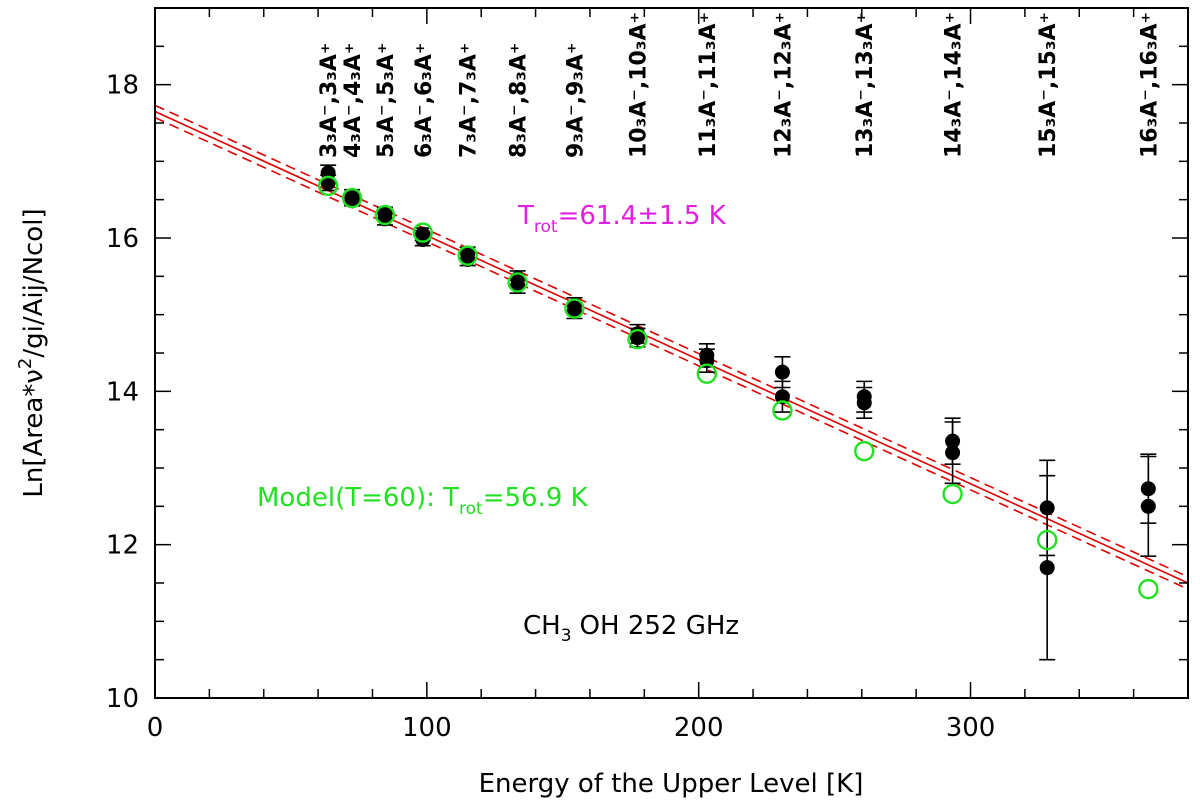 This screenshot has height=812, width=1200. What do you see at coordinates (386, 100) in the screenshot?
I see `transition-label-2: 5₃A⁻,5₃A⁺` at bounding box center [386, 100].